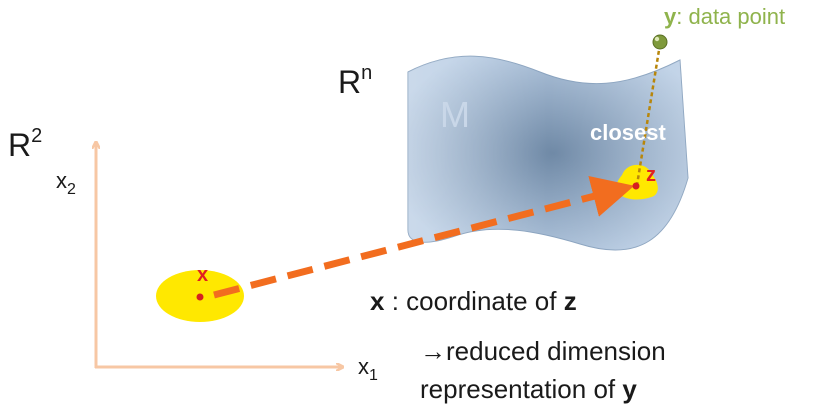 The height and width of the screenshot is (420, 832). What do you see at coordinates (670, 16) in the screenshot?
I see `data-point-symbol: y` at bounding box center [670, 16].